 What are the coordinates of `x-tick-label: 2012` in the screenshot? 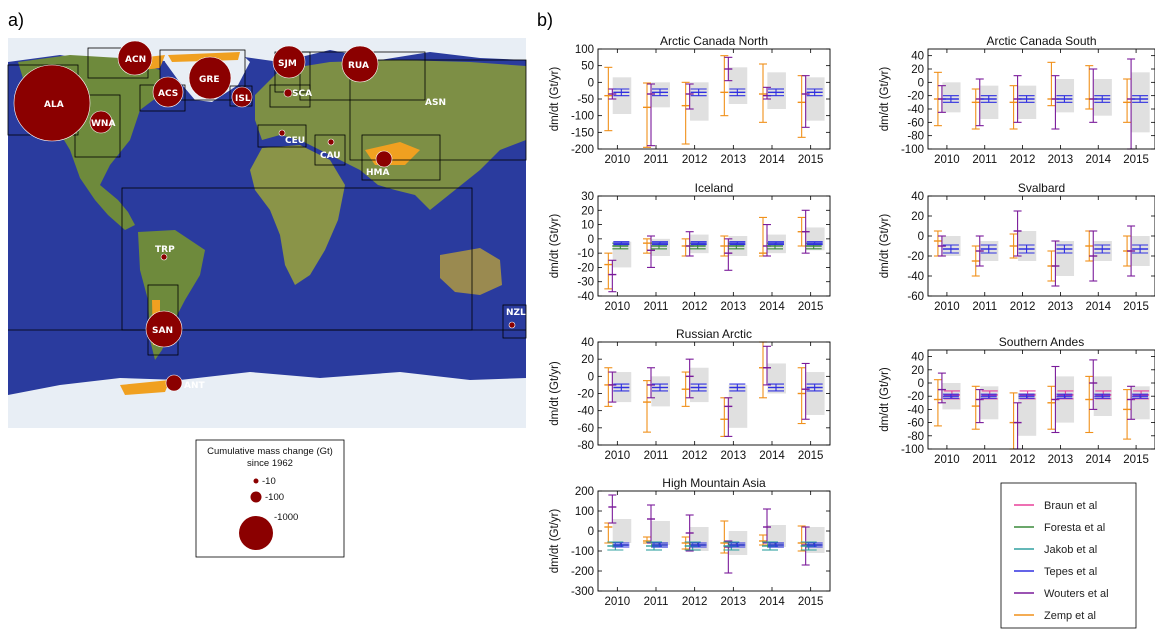 It's located at (695, 456).